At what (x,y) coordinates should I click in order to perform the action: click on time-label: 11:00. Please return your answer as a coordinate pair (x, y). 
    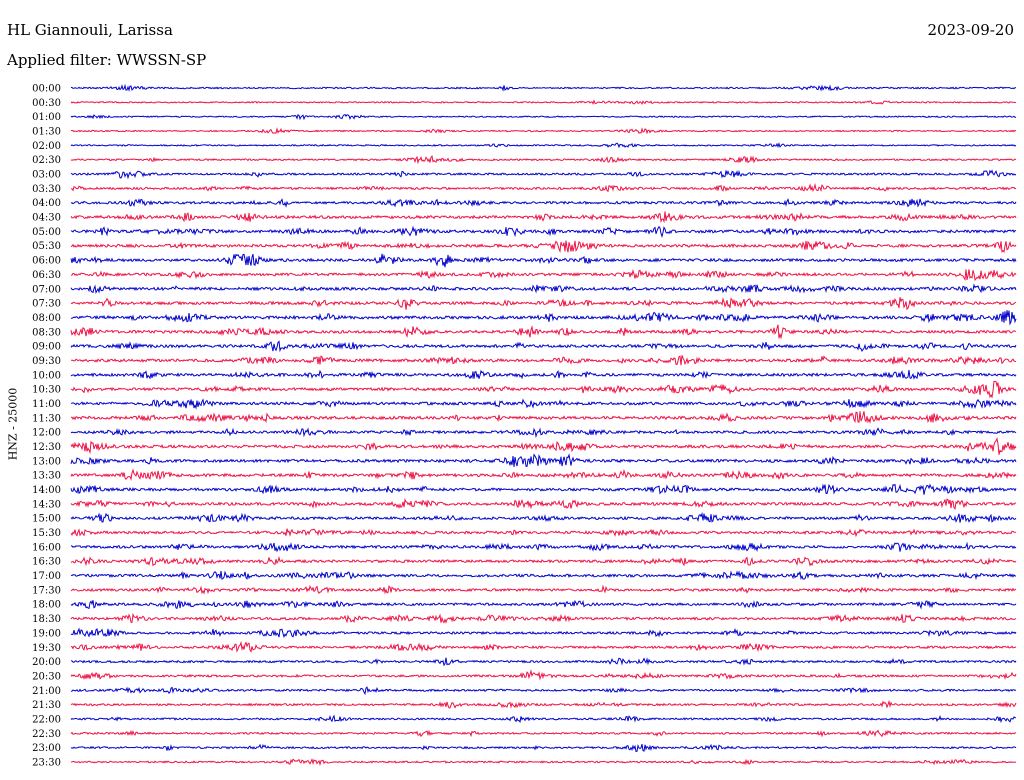
    Looking at the image, I should click on (46, 404).